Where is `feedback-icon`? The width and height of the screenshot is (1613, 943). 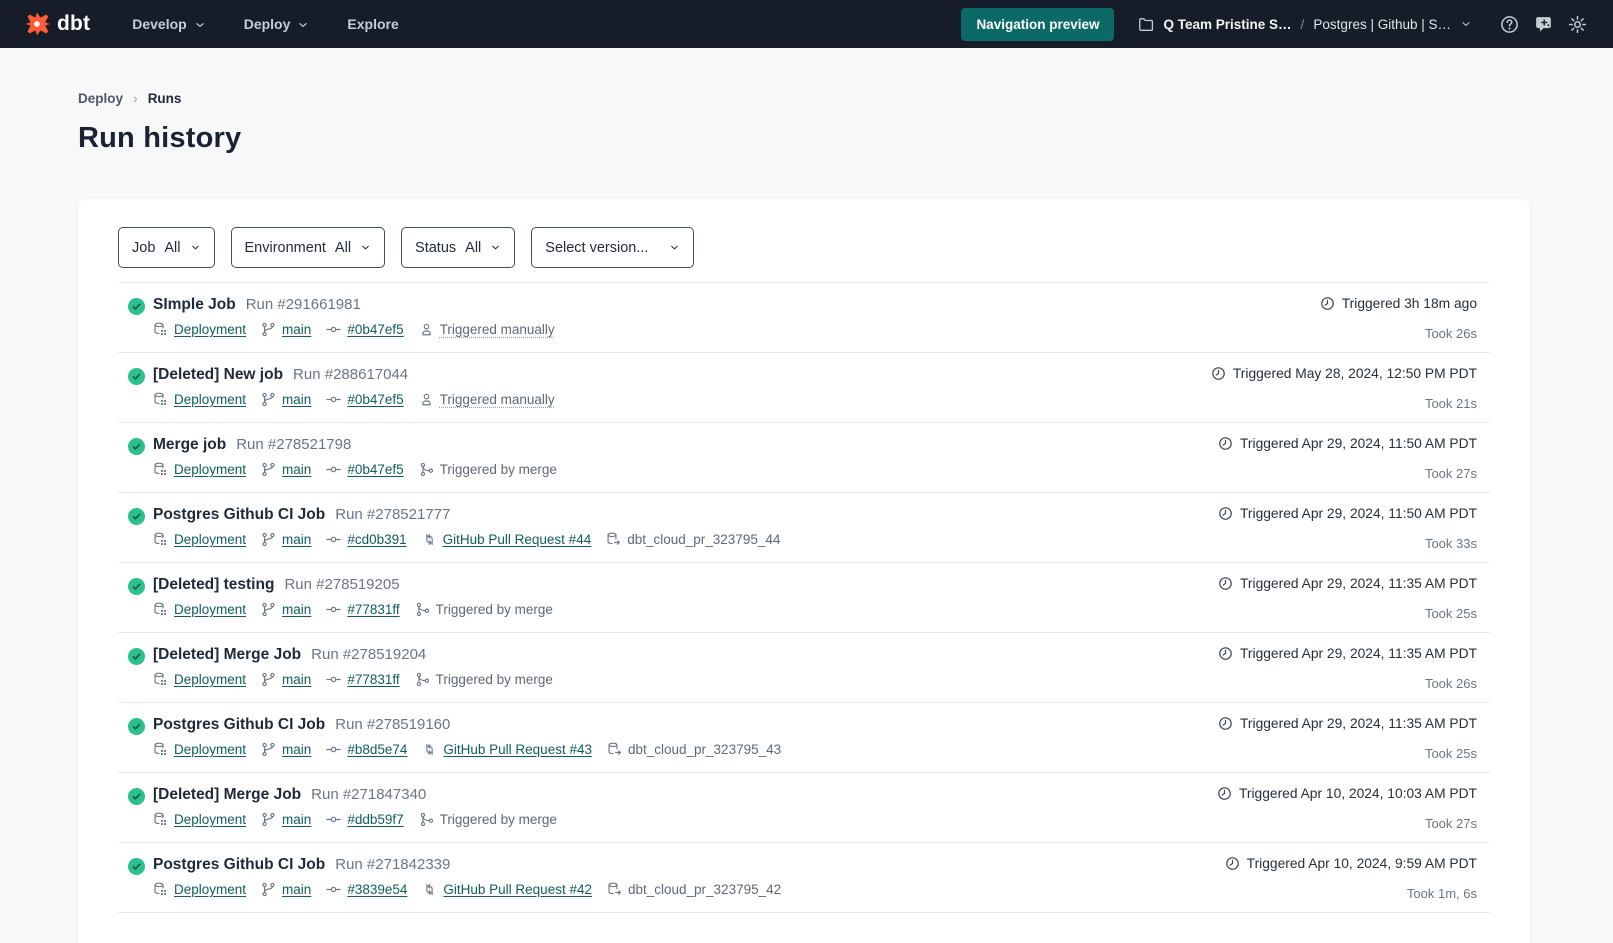
feedback-icon is located at coordinates (1543, 24).